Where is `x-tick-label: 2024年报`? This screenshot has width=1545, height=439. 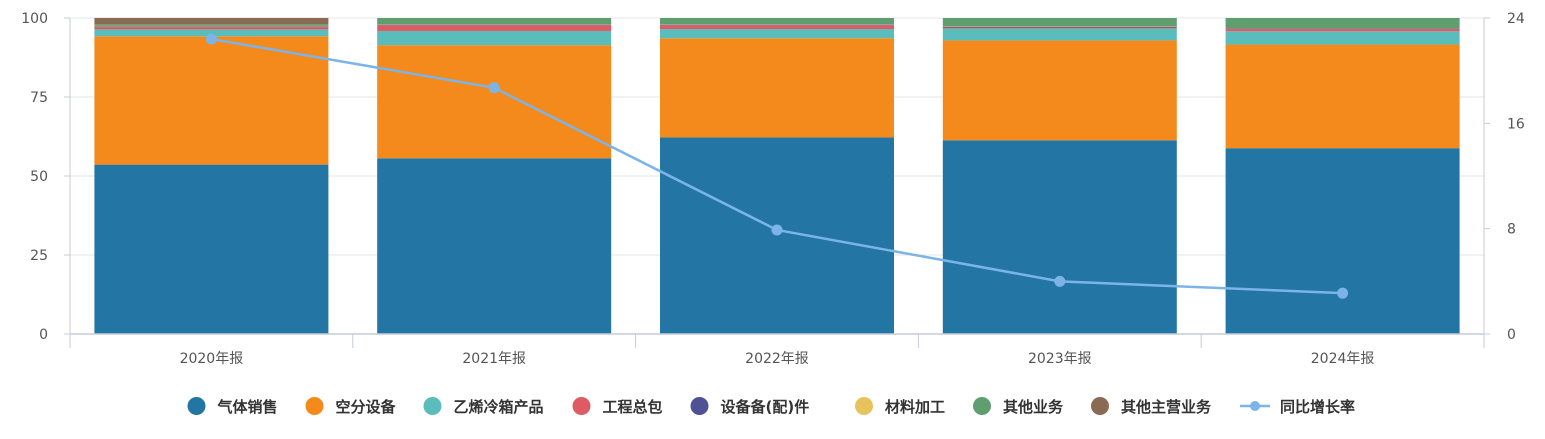 x-tick-label: 2024年报 is located at coordinates (1343, 359).